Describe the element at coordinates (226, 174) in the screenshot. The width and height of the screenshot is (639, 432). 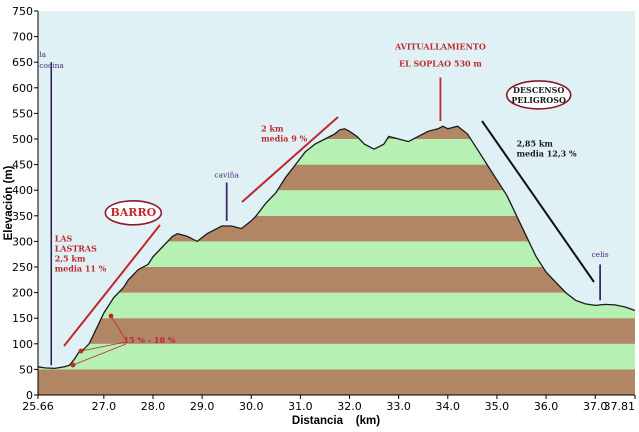
I see `annotation-text: caviña` at that location.